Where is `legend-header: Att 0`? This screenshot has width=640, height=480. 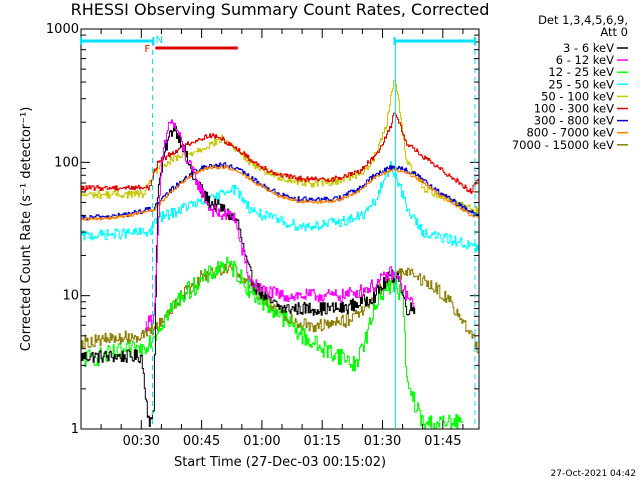
legend-header: Att 0 is located at coordinates (614, 32).